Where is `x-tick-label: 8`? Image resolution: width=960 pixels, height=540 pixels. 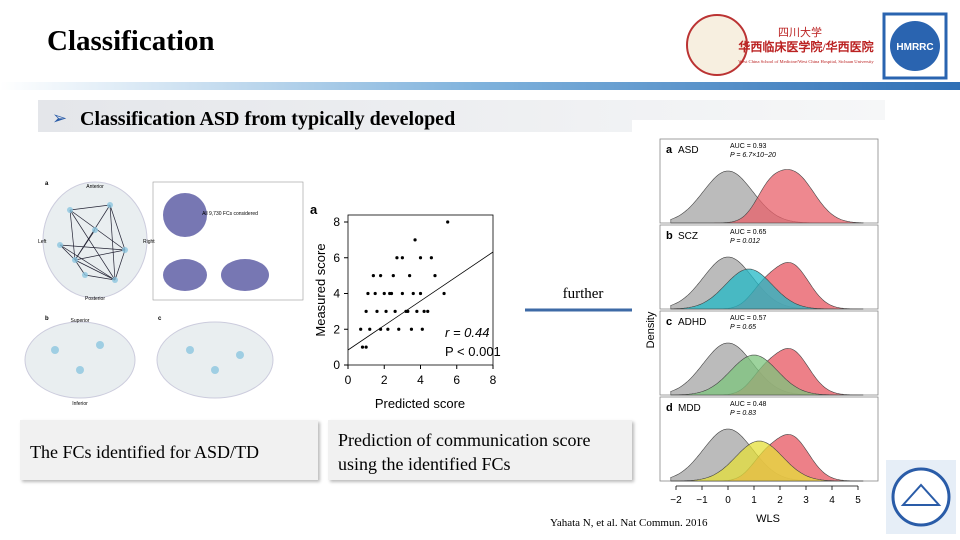
x-tick-label: 8 is located at coordinates (493, 380).